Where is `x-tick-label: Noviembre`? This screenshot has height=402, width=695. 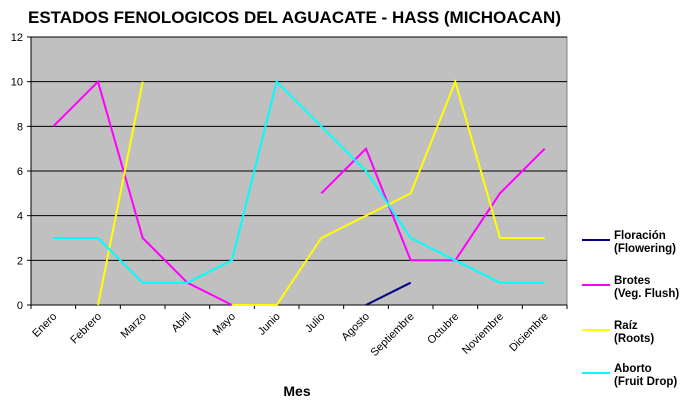 x-tick-label: Noviembre is located at coordinates (483, 334).